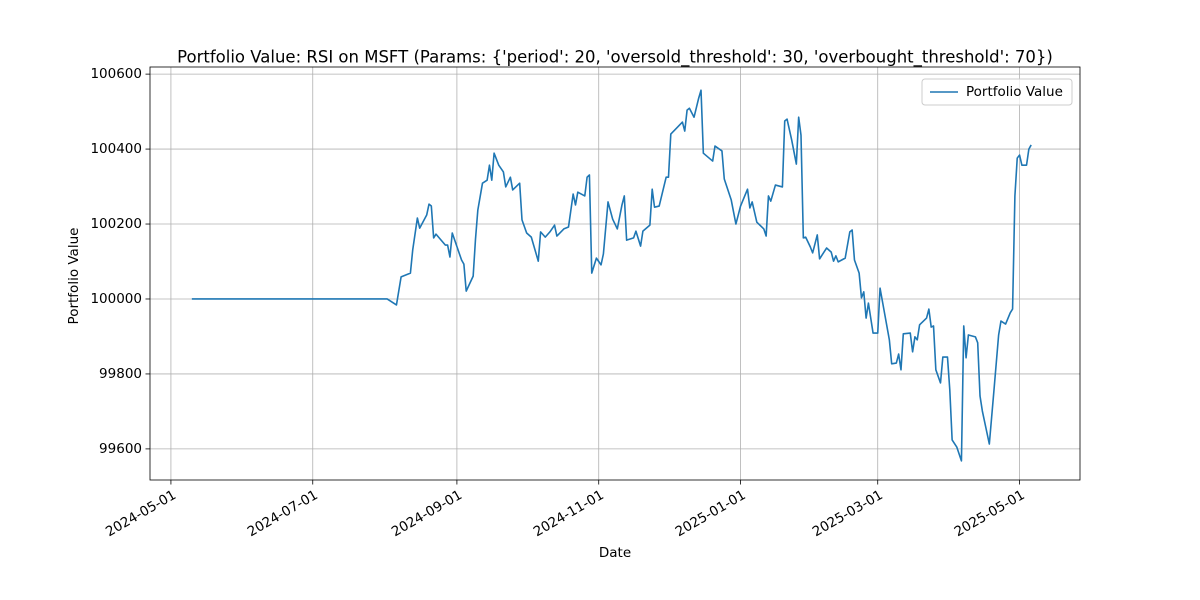  Describe the element at coordinates (74, 276) in the screenshot. I see `y-axis-label: Portfolio Value` at that location.